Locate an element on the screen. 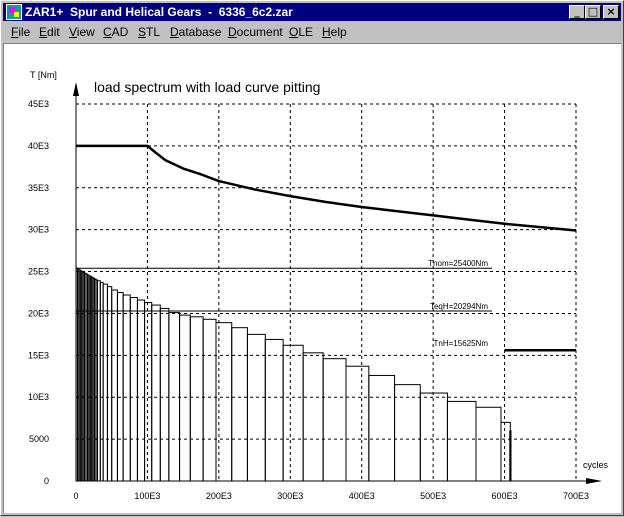 This screenshot has width=624, height=517. menu-help-label: elp is located at coordinates (338, 32).